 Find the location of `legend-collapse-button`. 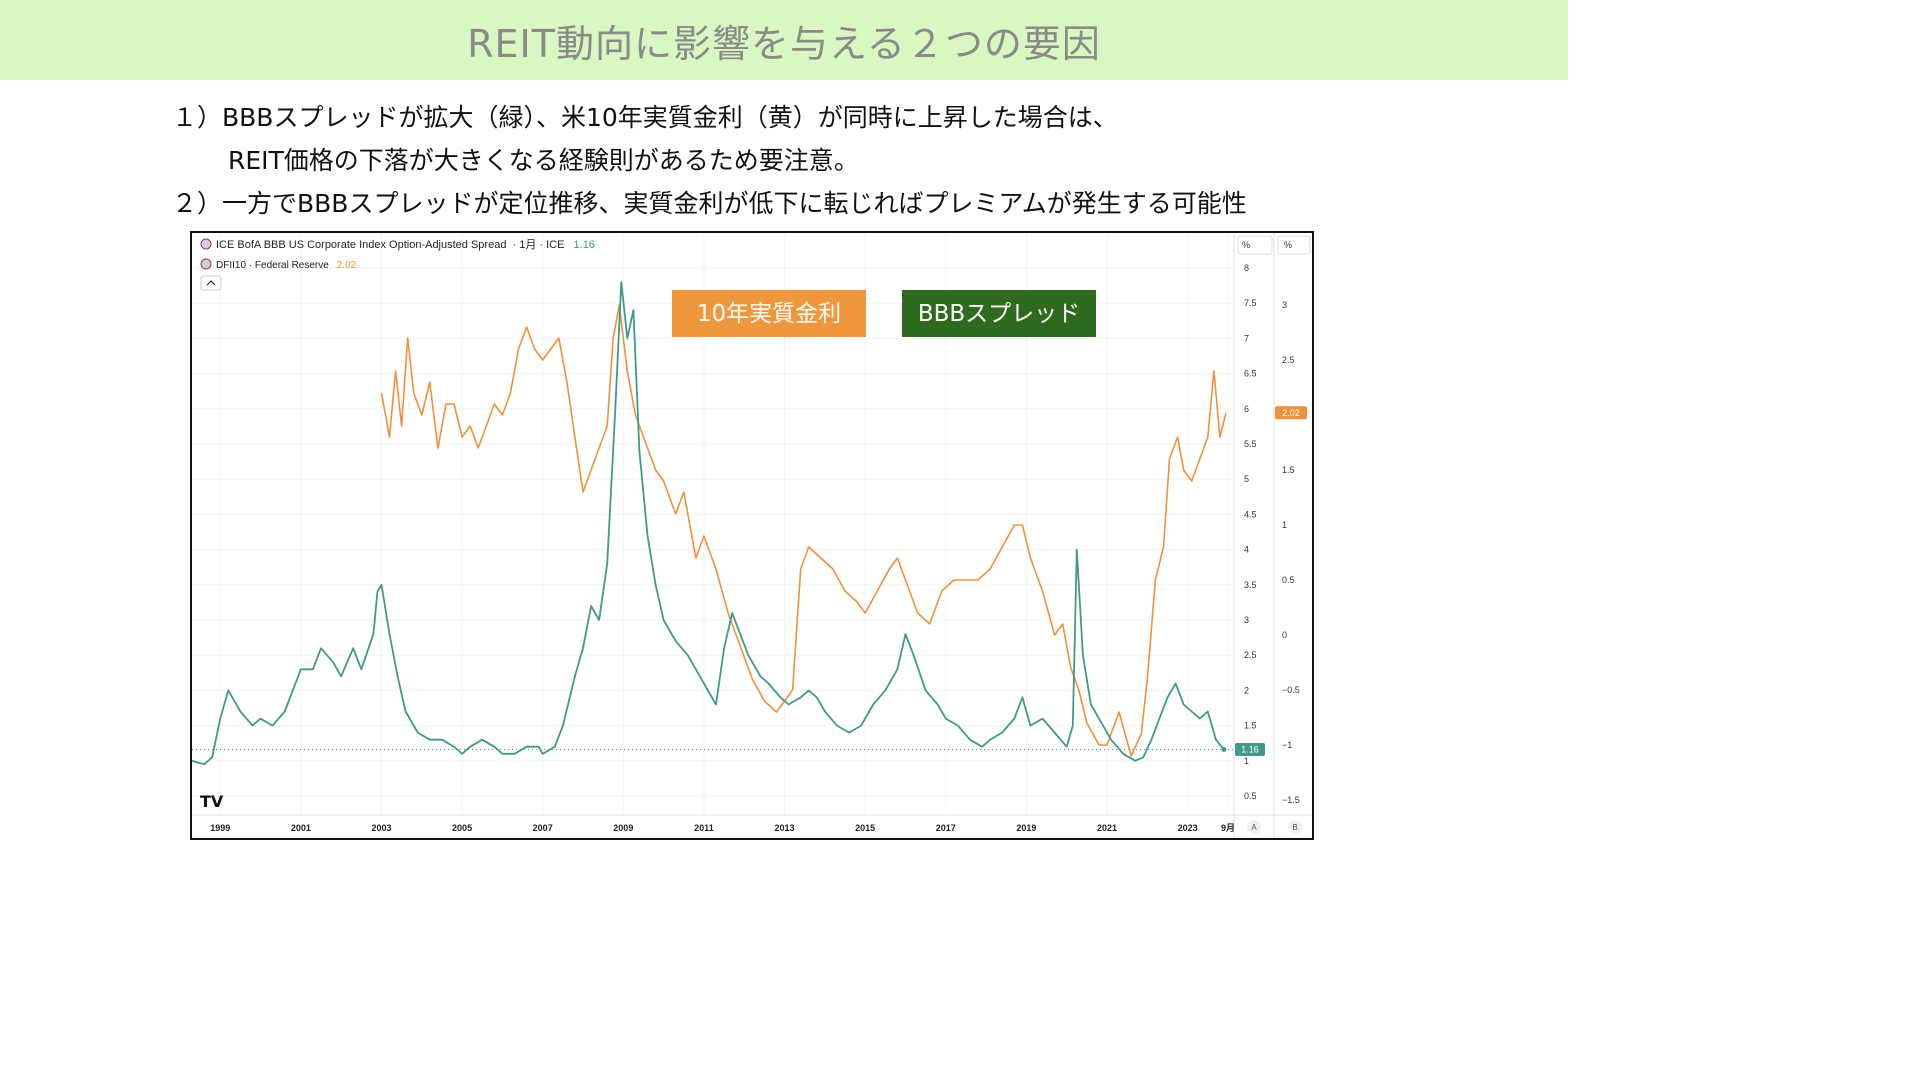

legend-collapse-button is located at coordinates (211, 283).